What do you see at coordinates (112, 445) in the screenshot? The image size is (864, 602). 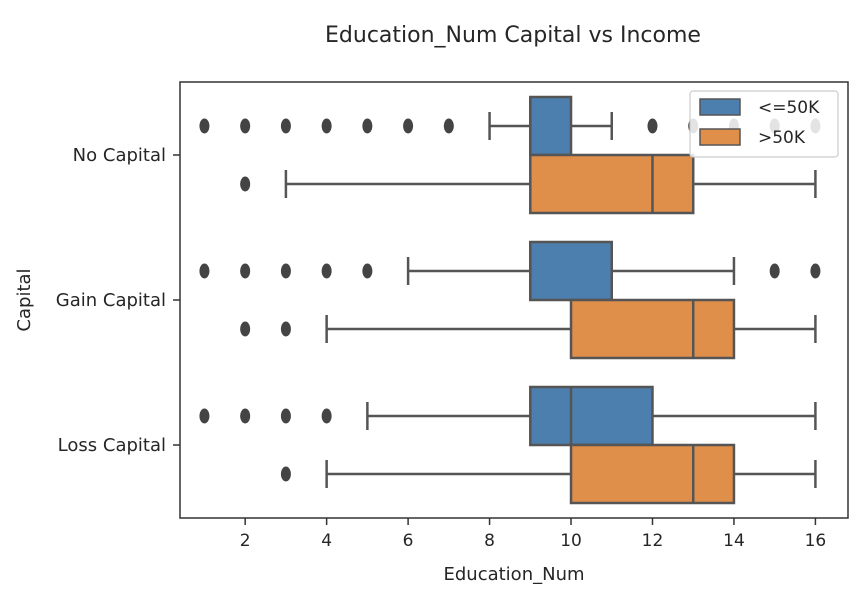 I see `y-tick-label: Loss Capital` at bounding box center [112, 445].